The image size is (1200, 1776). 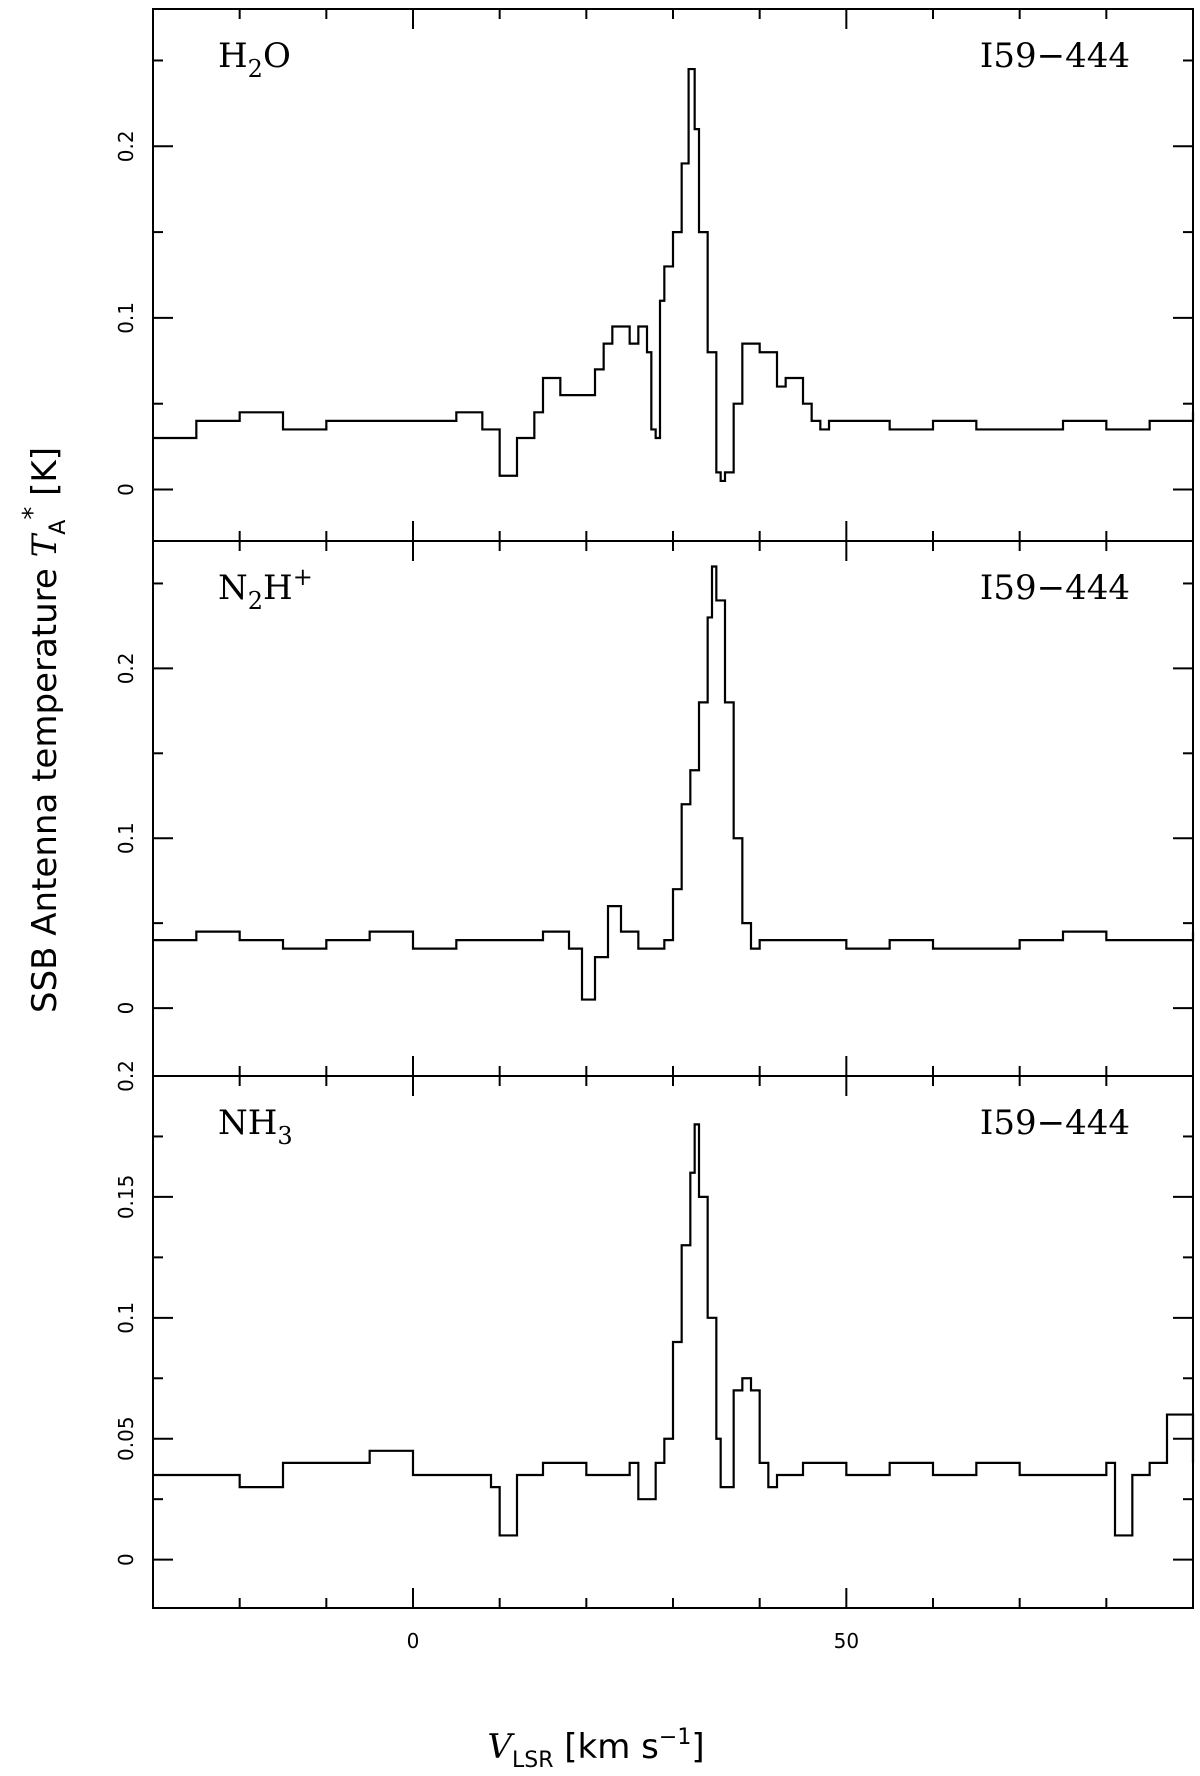 What do you see at coordinates (44, 730) in the screenshot?
I see `y-axis-title: SSB Antenna temperature TA* [K]` at bounding box center [44, 730].